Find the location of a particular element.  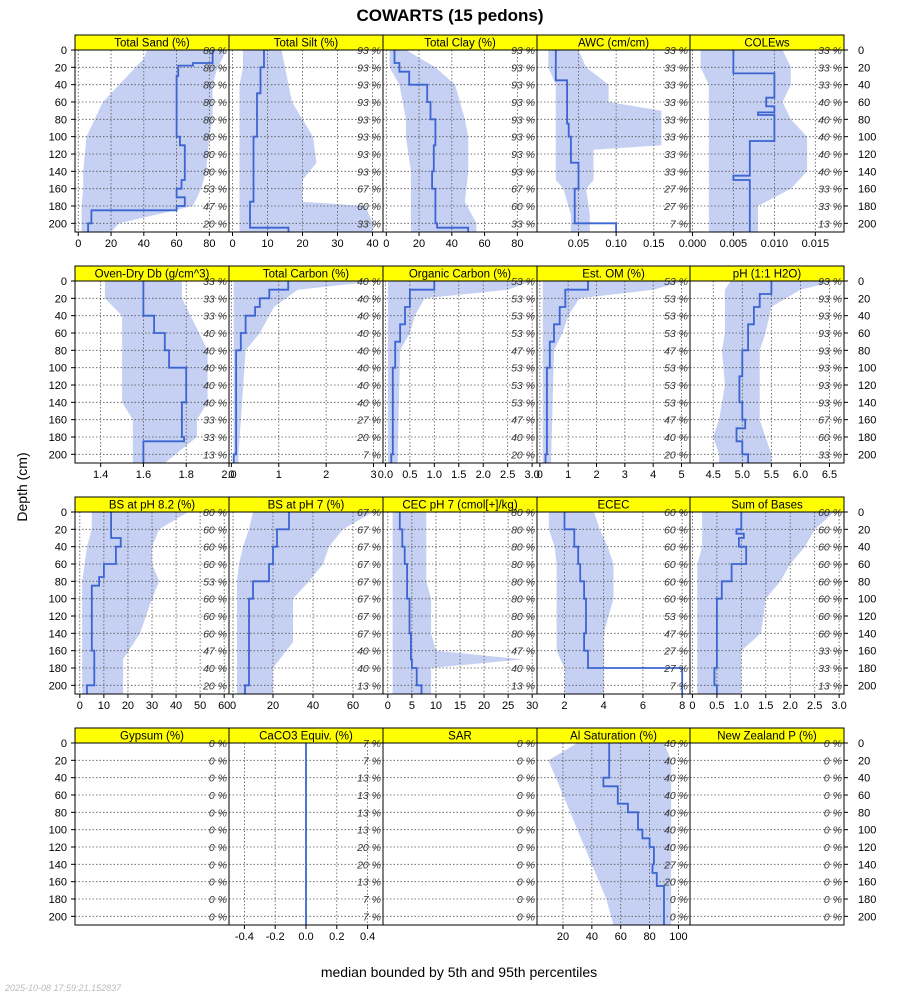

percent-label: 67 % is located at coordinates (369, 565).